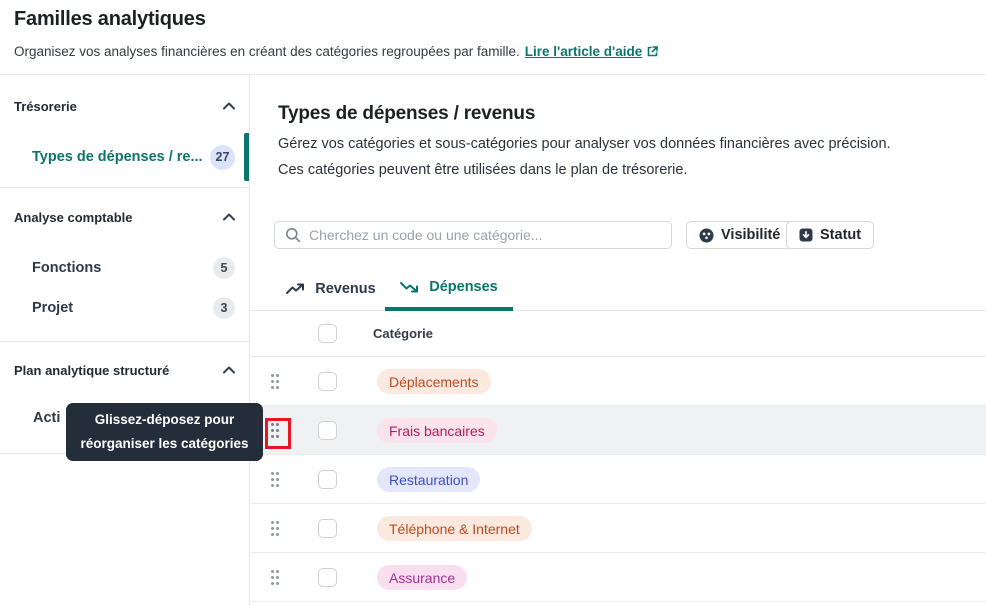  Describe the element at coordinates (463, 287) in the screenshot. I see `tab-depenses-label: Dépenses` at that location.